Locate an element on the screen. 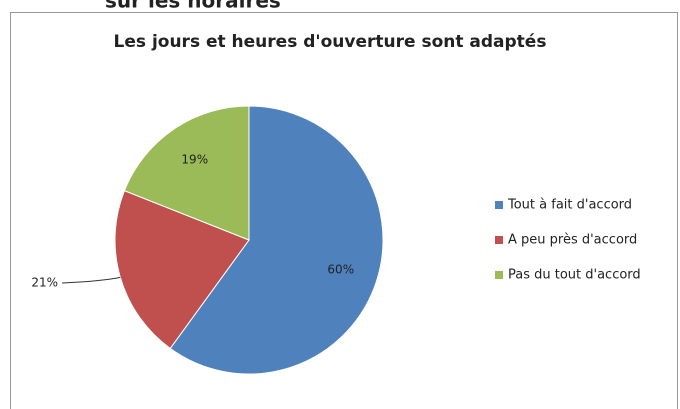 Image resolution: width=680 pixels, height=409 pixels. leader-line is located at coordinates (91, 280).